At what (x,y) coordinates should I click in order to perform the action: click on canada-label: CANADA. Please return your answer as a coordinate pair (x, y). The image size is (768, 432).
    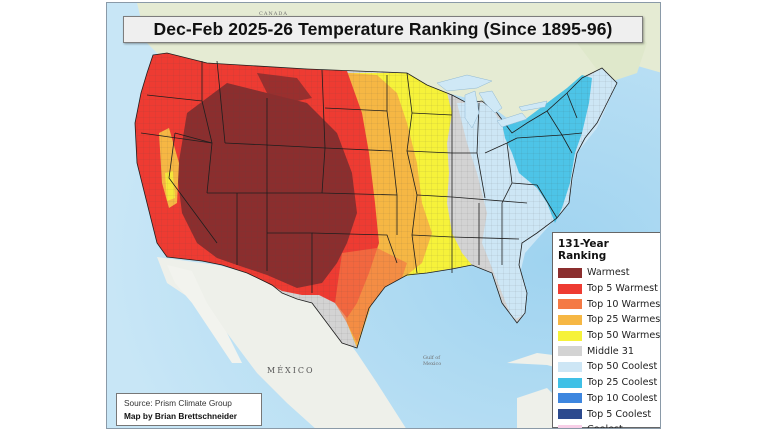
    Looking at the image, I should click on (274, 14).